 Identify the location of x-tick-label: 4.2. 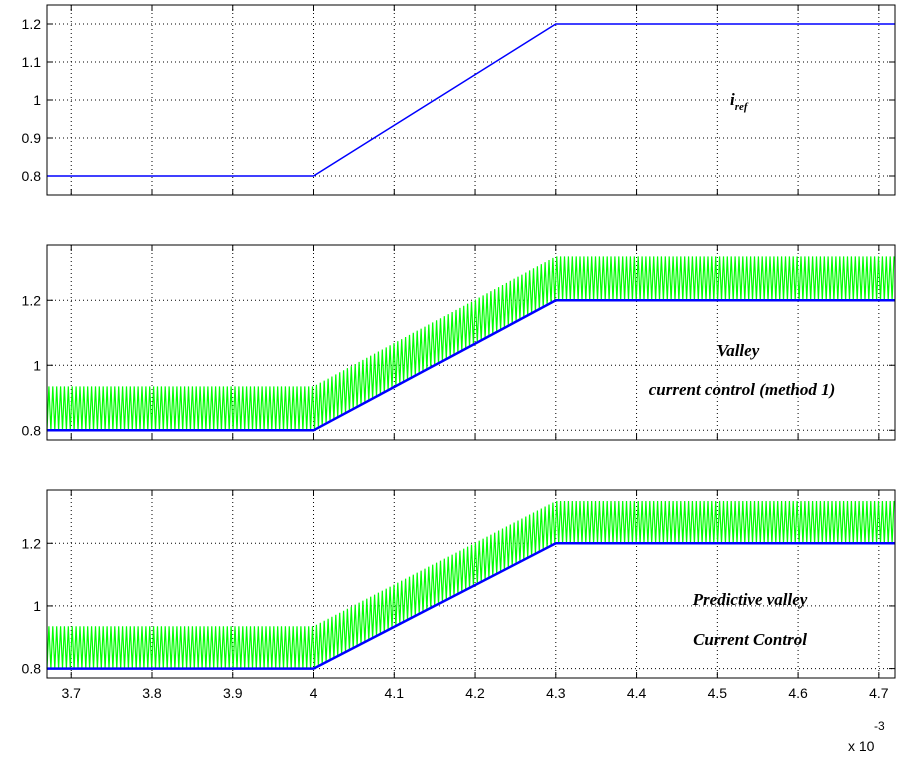
(475, 693).